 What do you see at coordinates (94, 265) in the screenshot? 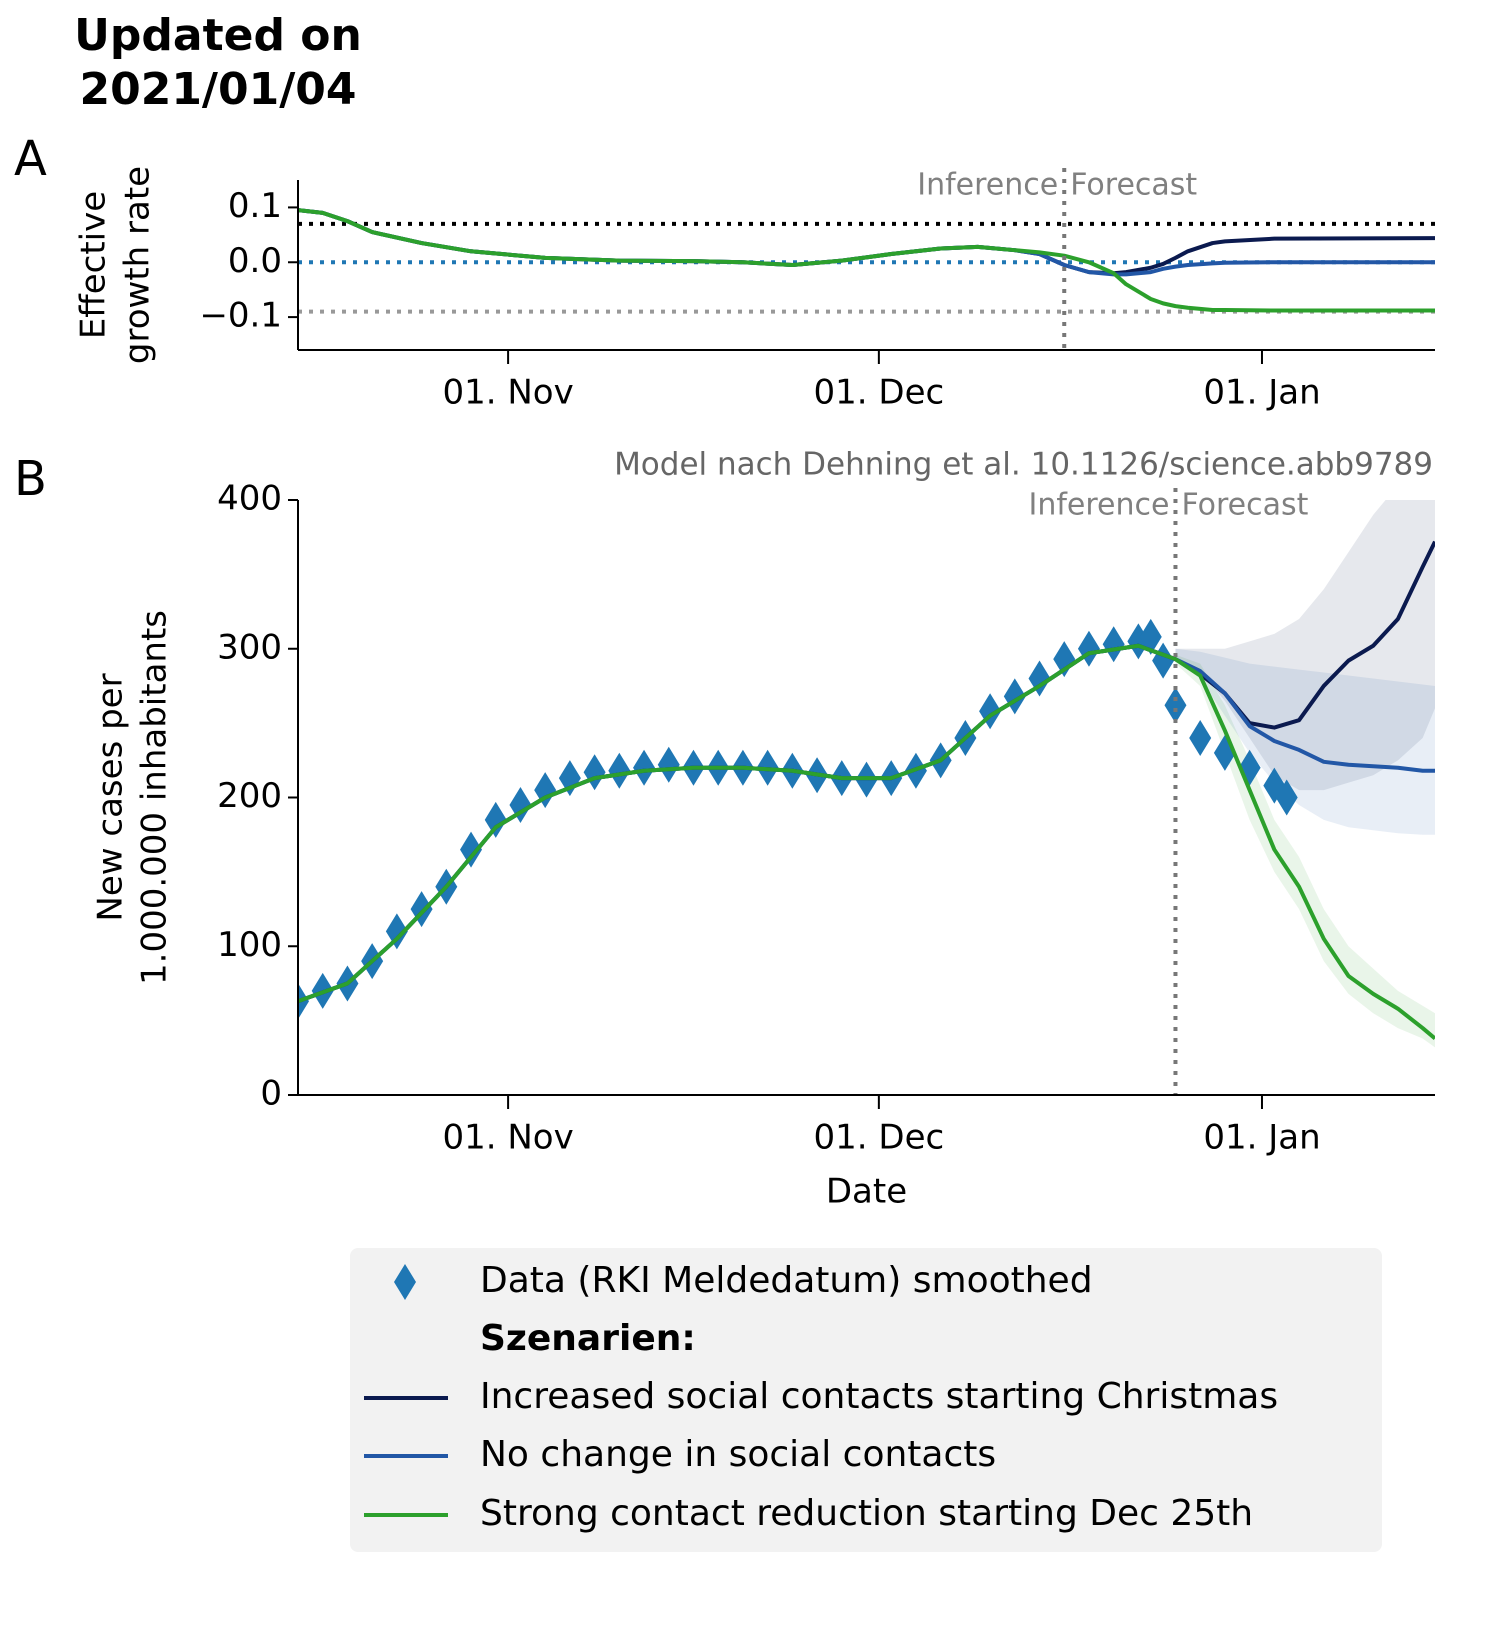
I see `y-axis-label: Effective` at bounding box center [94, 265].